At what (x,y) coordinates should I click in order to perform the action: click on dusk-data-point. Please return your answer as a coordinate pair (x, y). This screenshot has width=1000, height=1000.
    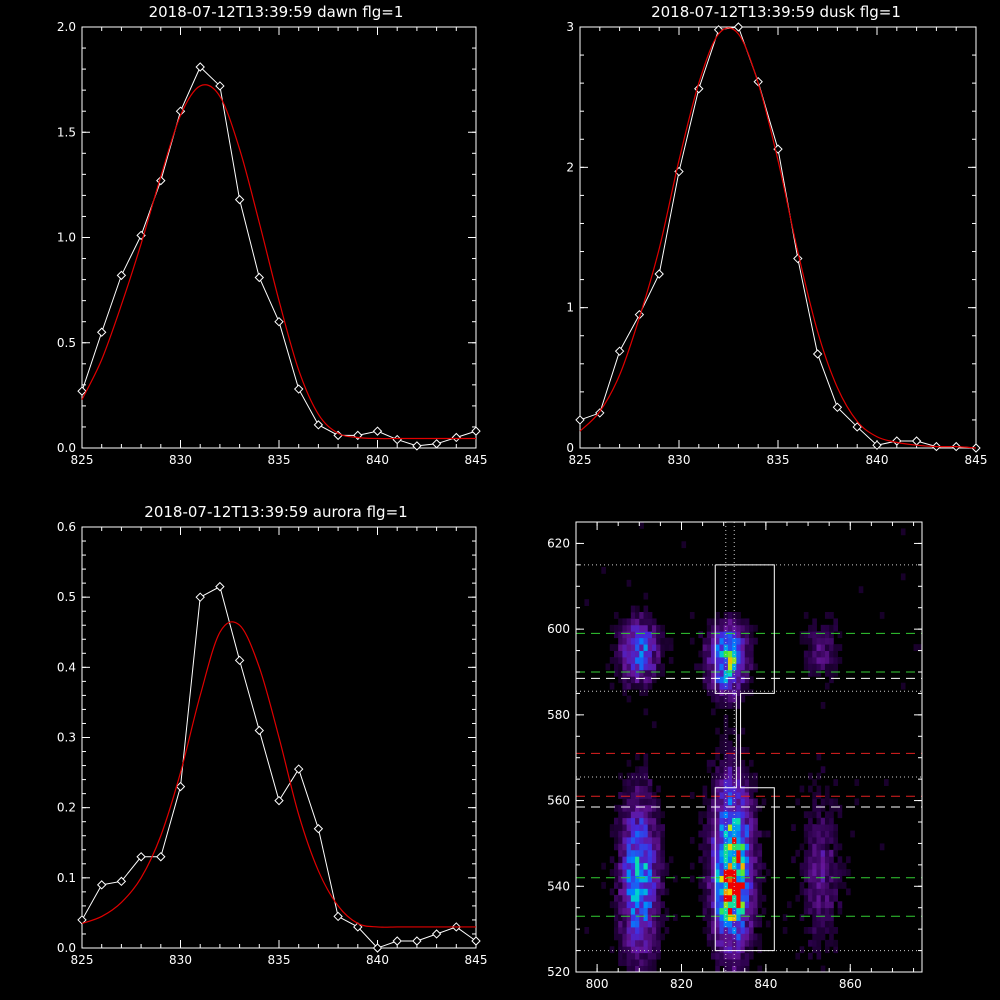
    Looking at the image, I should click on (738, 27).